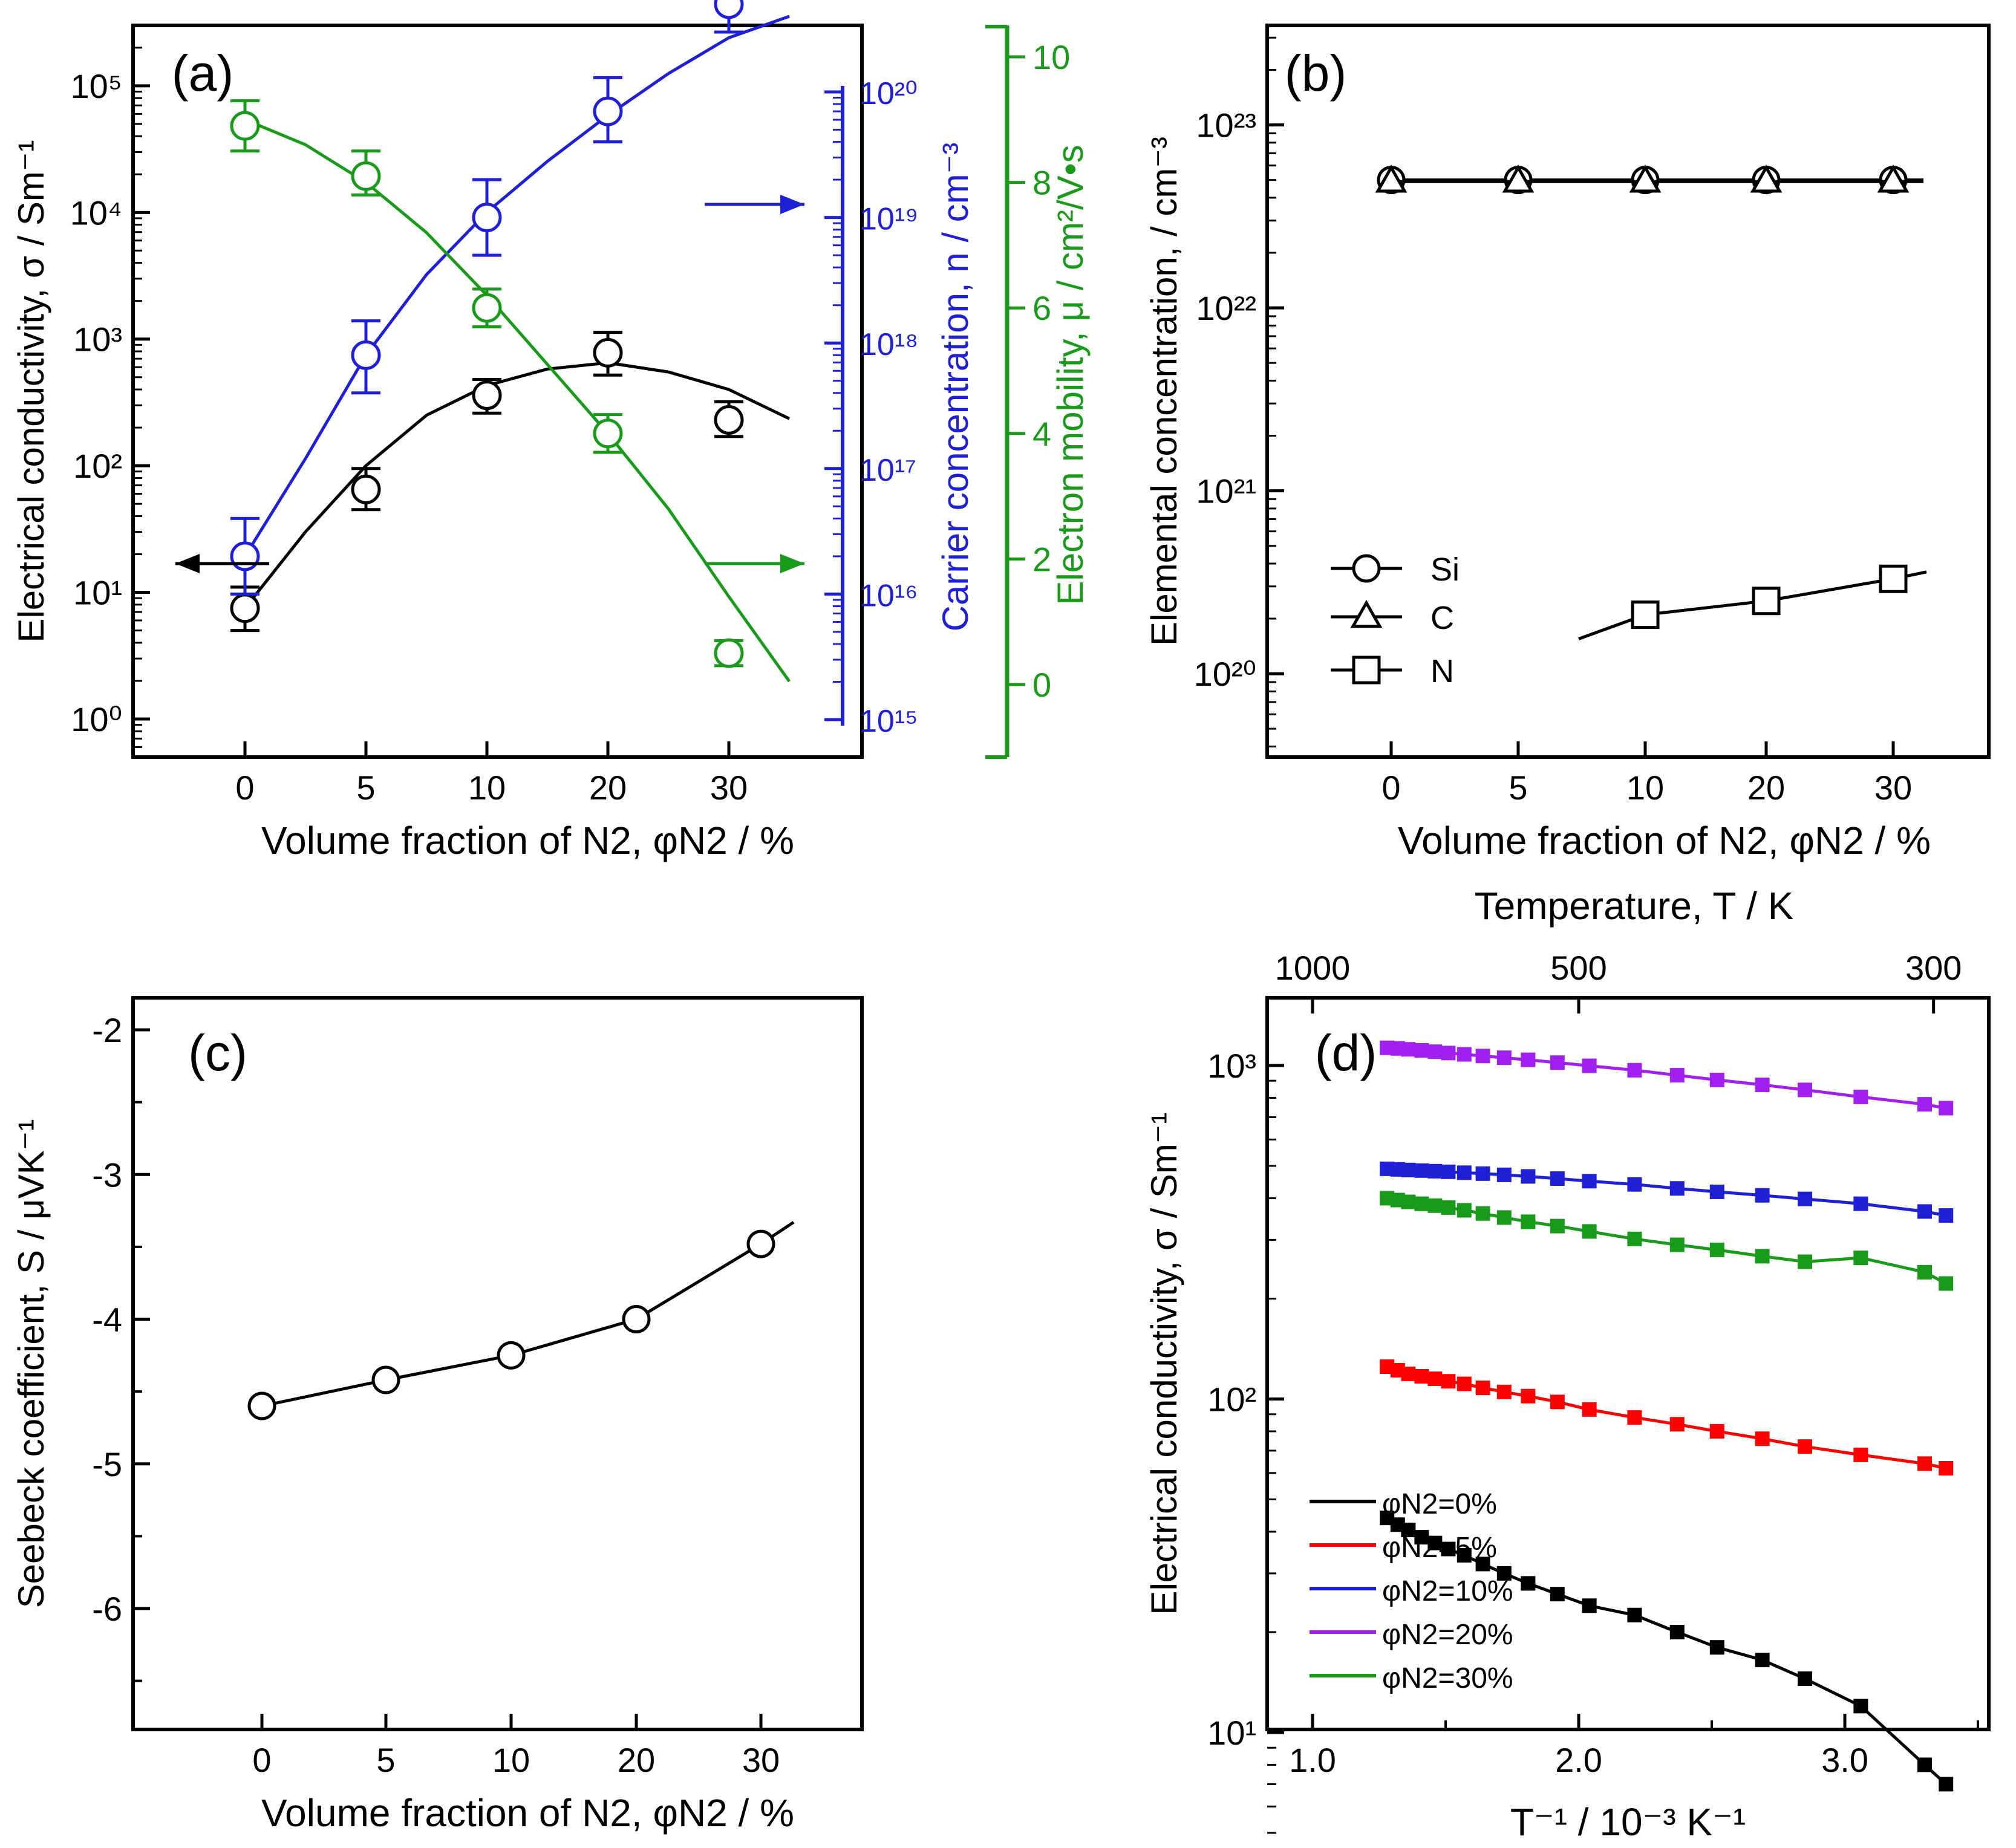 This screenshot has width=2016, height=1848. What do you see at coordinates (1447, 1635) in the screenshot?
I see `legend-label: φN2=20%` at bounding box center [1447, 1635].